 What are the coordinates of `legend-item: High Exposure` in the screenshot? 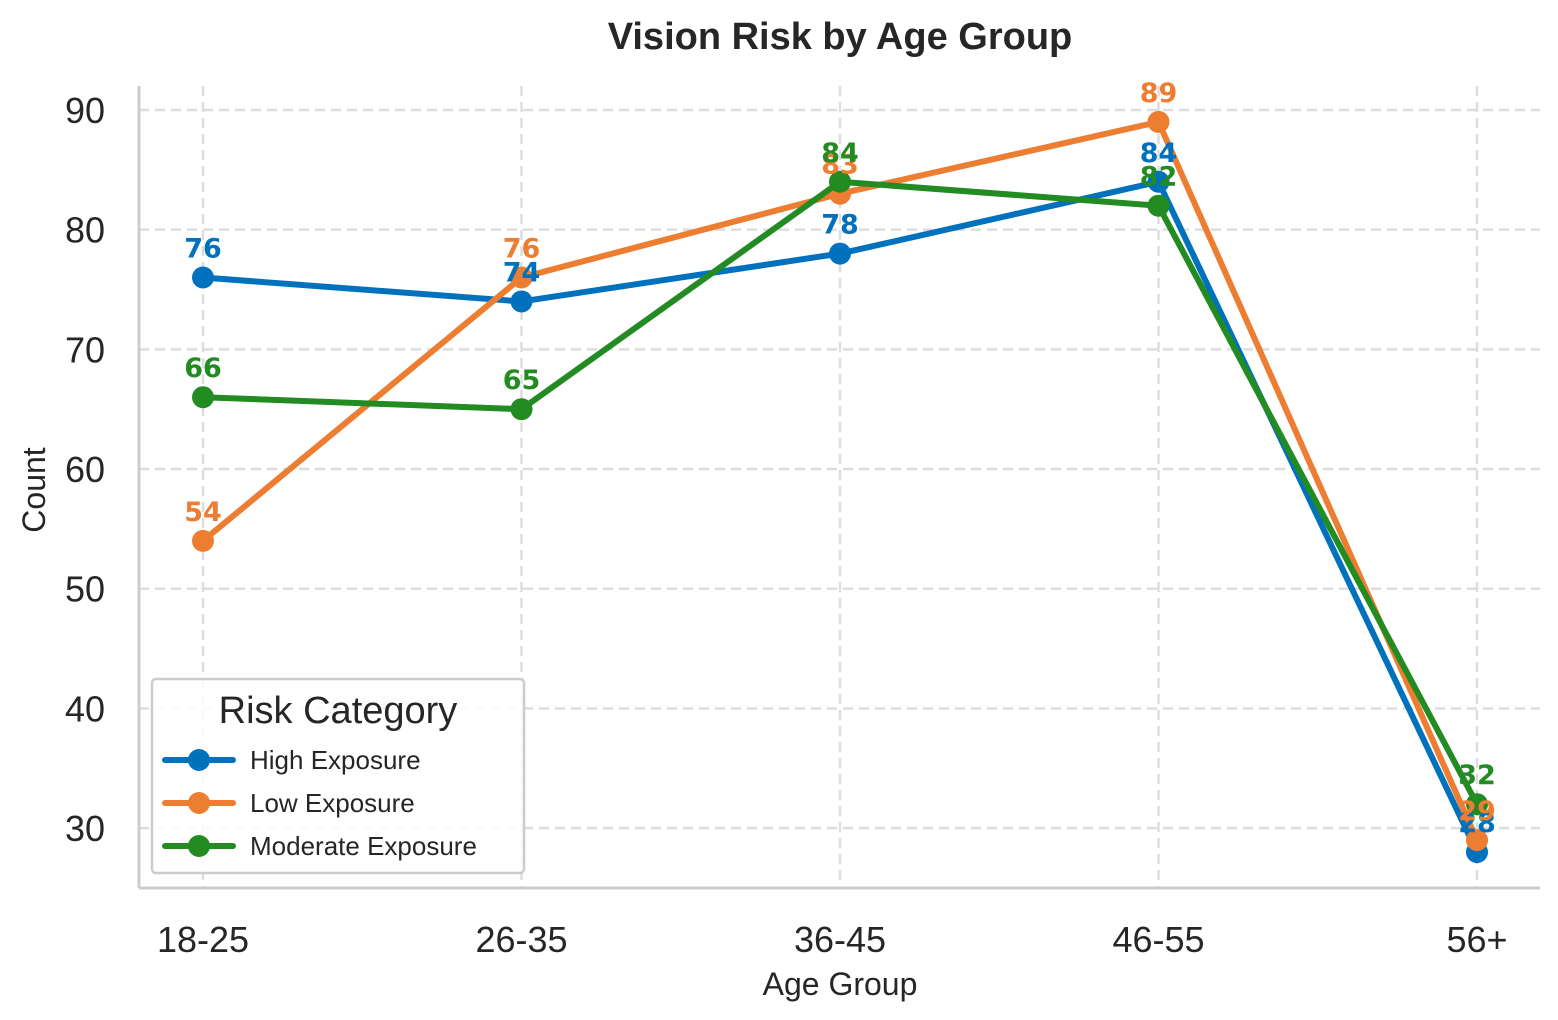 It's located at (291, 760).